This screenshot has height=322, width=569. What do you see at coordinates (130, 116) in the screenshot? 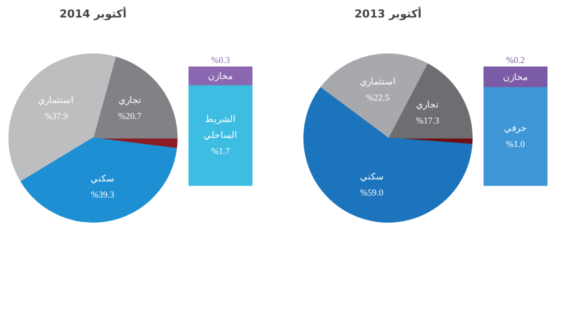
I see `data-label: %20.7` at bounding box center [130, 116].